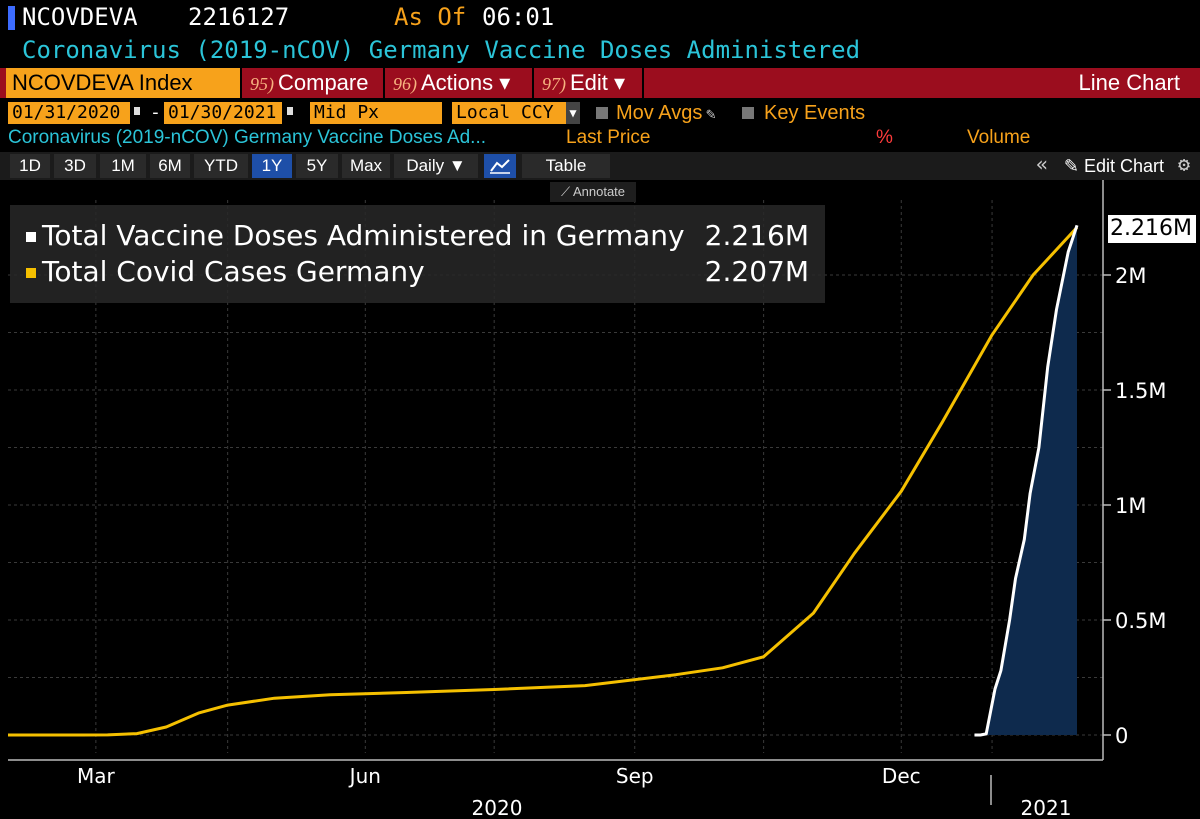 This screenshot has height=819, width=1200. Describe the element at coordinates (262, 84) in the screenshot. I see `compare-number: 95)` at that location.